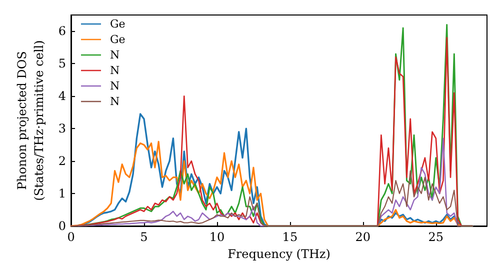 This screenshot has height=280, width=500. What do you see at coordinates (62, 129) in the screenshot?
I see `y-tick-label: 3` at bounding box center [62, 129].